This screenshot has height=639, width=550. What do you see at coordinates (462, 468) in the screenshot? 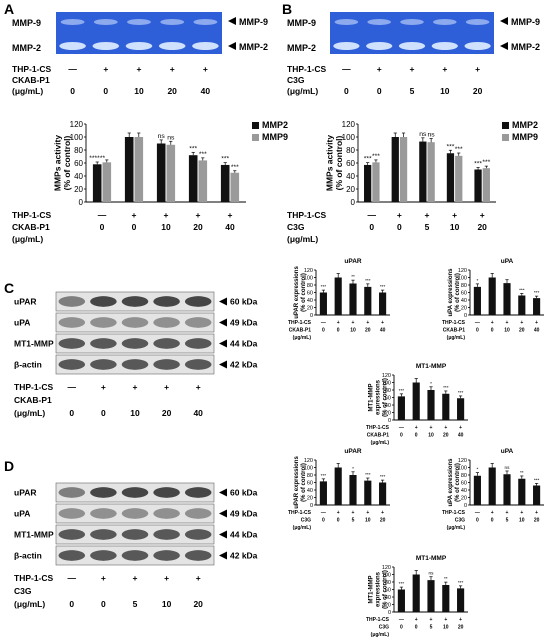
I see `y-tick-label: 100` at bounding box center [462, 468].